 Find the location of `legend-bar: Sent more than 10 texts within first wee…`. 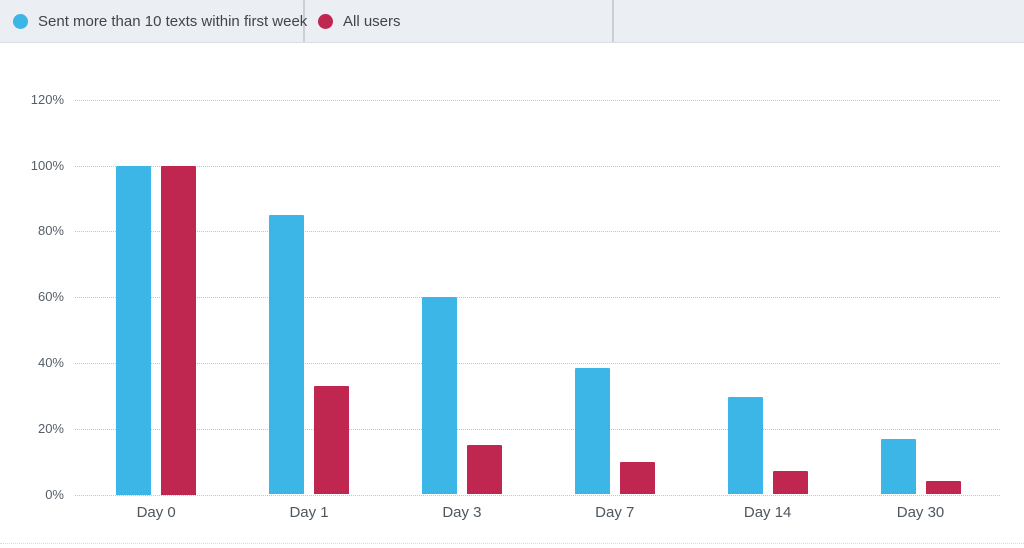

legend-bar: Sent more than 10 texts within first wee… is located at coordinates (512, 21).